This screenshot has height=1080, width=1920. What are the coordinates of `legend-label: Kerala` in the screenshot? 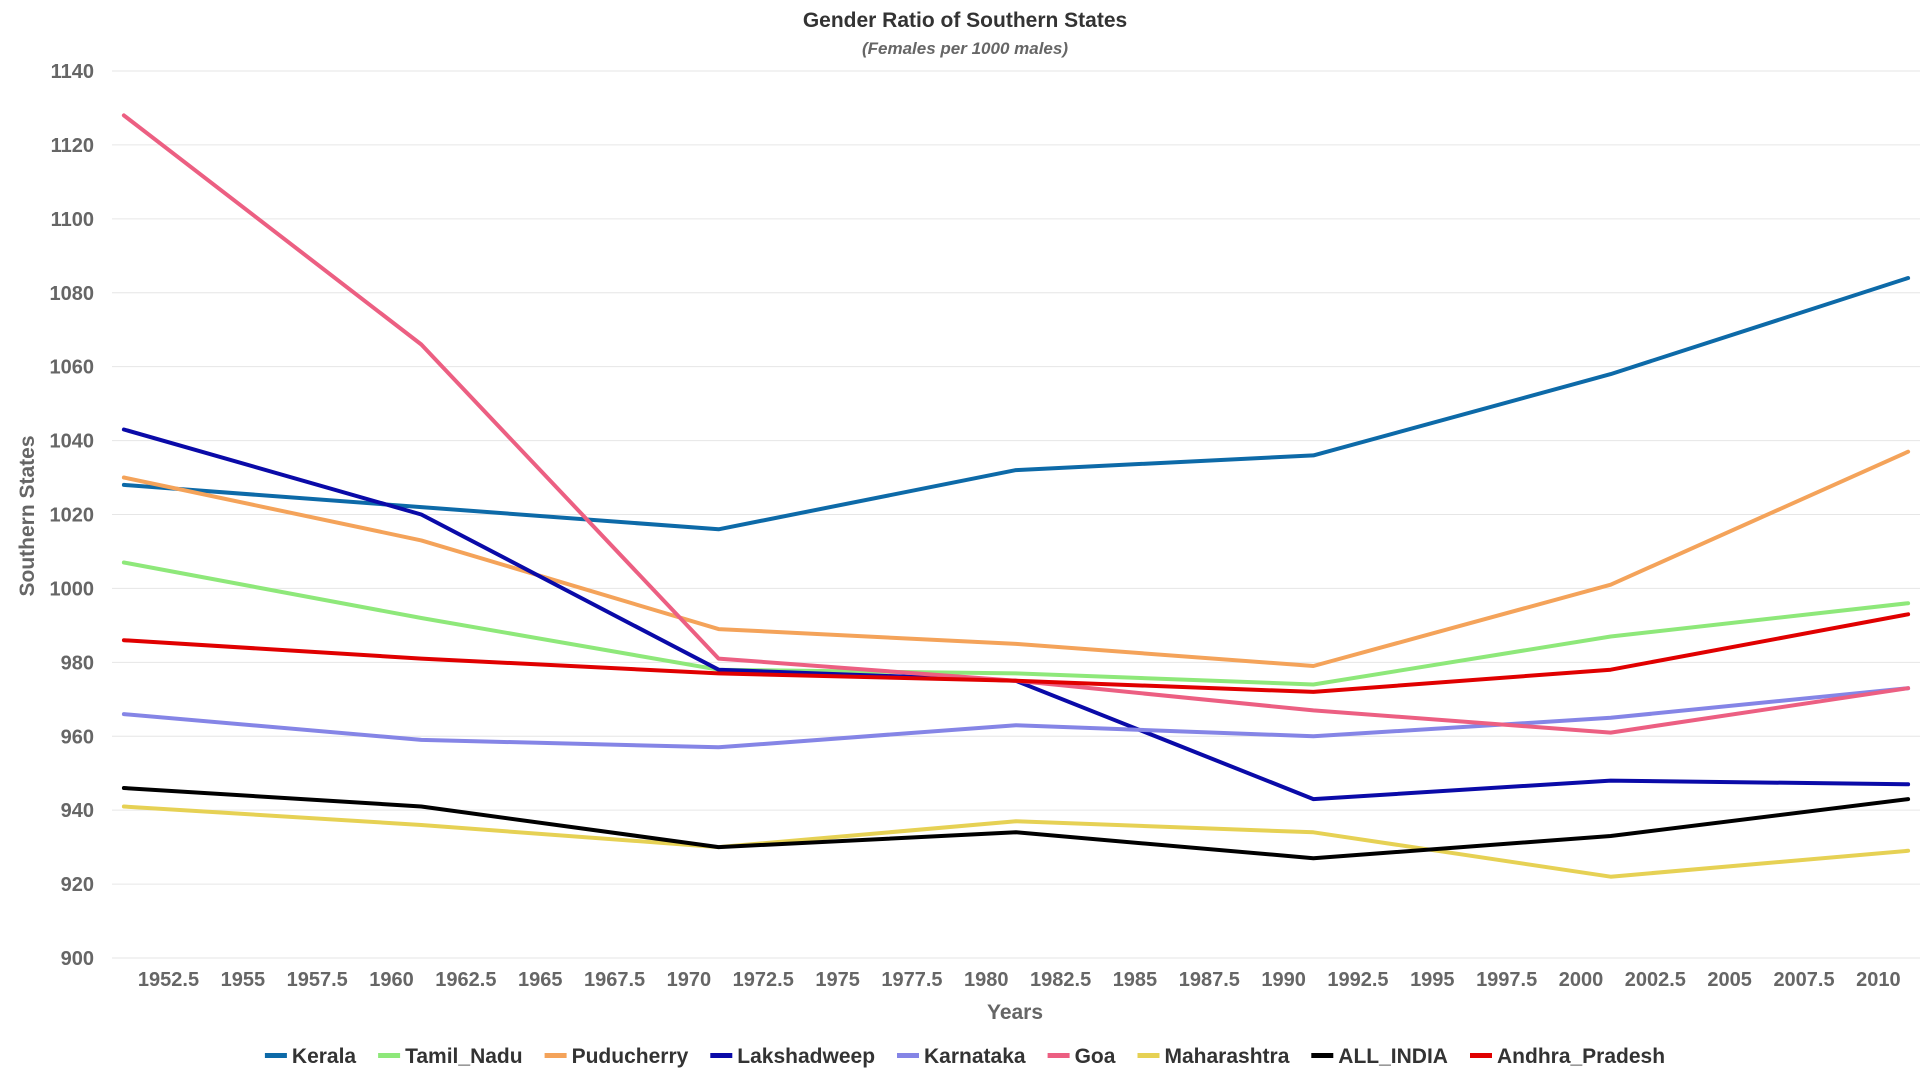 It's located at (324, 1056).